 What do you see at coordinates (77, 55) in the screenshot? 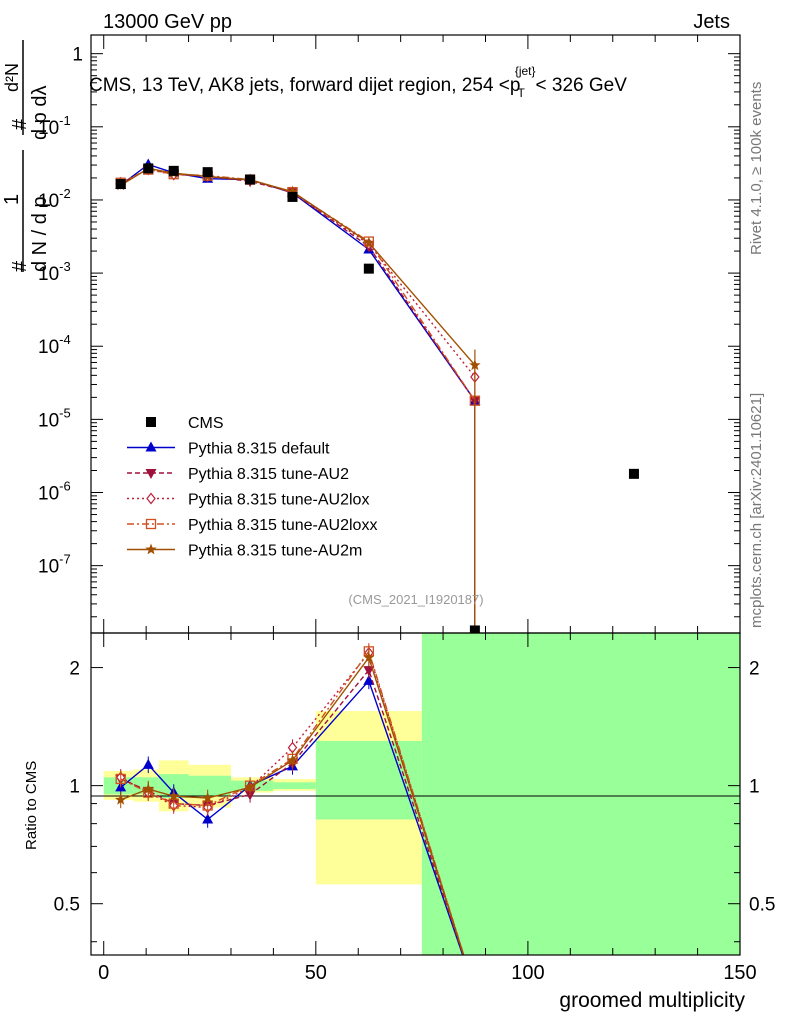
I see `main-ytick-label: 1` at bounding box center [77, 55].